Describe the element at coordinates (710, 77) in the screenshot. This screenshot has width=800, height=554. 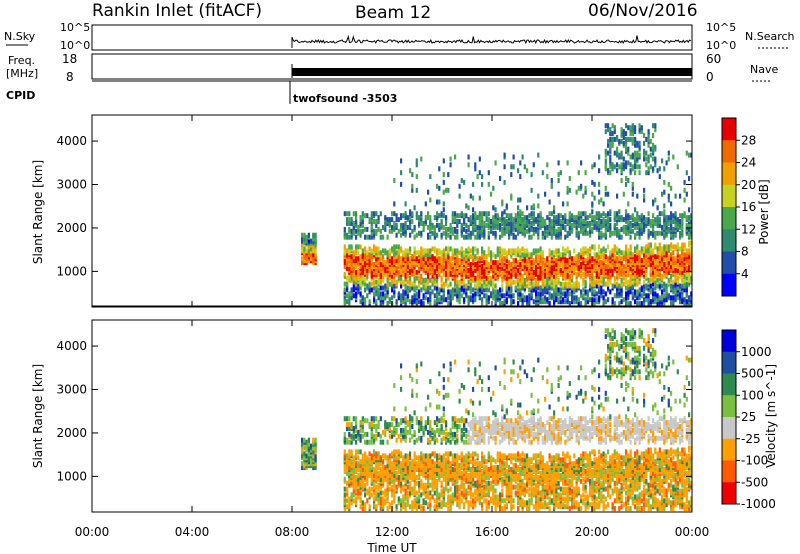
I see `nave-tick-bottom: 0` at that location.